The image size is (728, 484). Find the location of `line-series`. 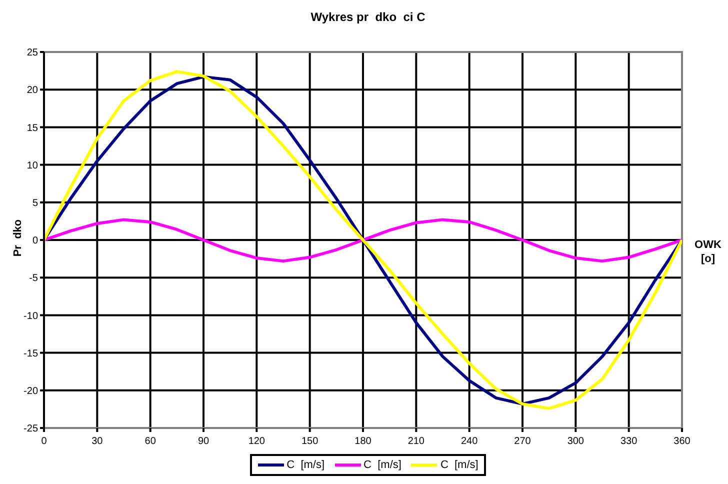

line-series is located at coordinates (363, 240).